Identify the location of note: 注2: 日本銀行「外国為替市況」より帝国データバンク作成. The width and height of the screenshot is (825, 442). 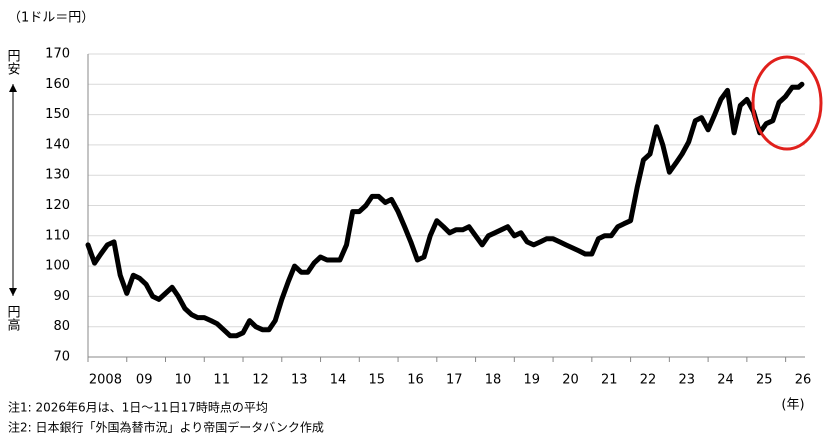
(166, 427).